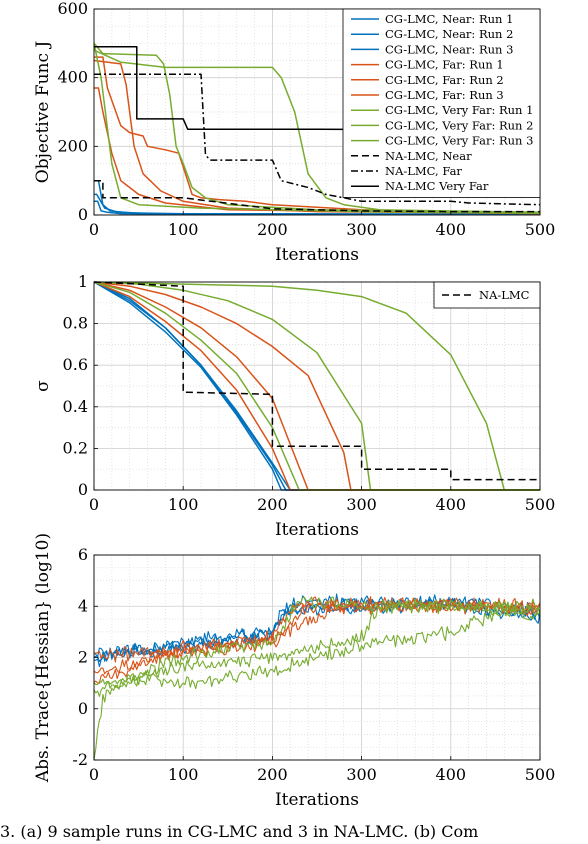  Describe the element at coordinates (80, 759) in the screenshot. I see `y-tick-label: -2` at that location.